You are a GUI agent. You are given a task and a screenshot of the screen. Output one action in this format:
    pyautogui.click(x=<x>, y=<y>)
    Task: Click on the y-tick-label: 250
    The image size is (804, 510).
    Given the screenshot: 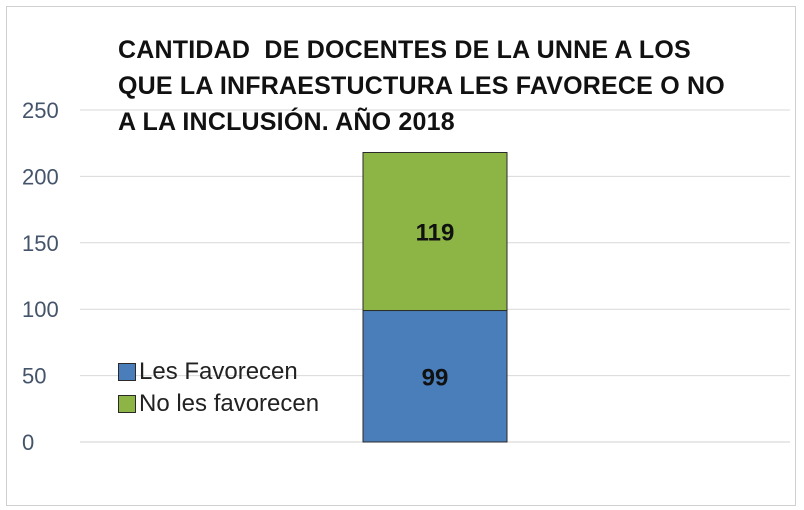 What is the action you would take?
    pyautogui.click(x=40, y=110)
    